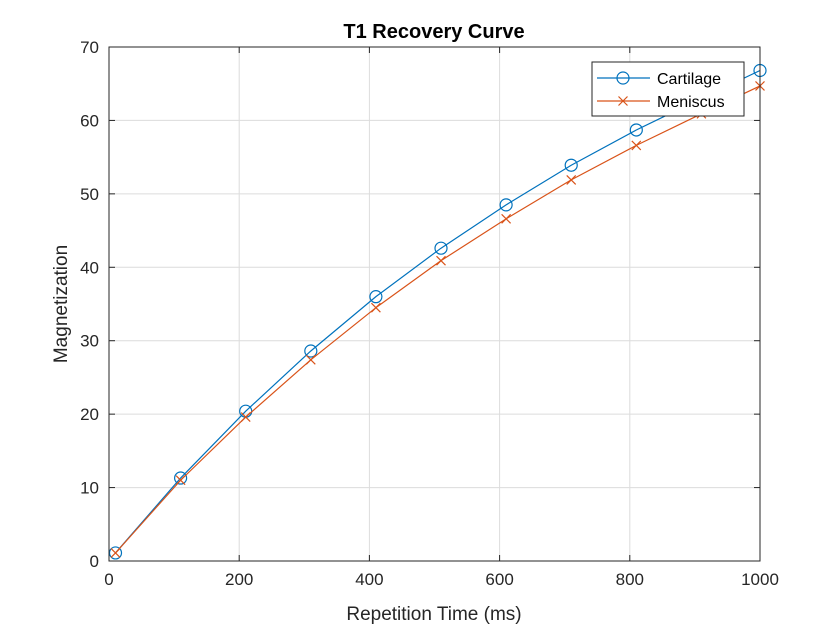 This screenshot has height=630, width=840. I want to click on x-tick-label: 600, so click(499, 579).